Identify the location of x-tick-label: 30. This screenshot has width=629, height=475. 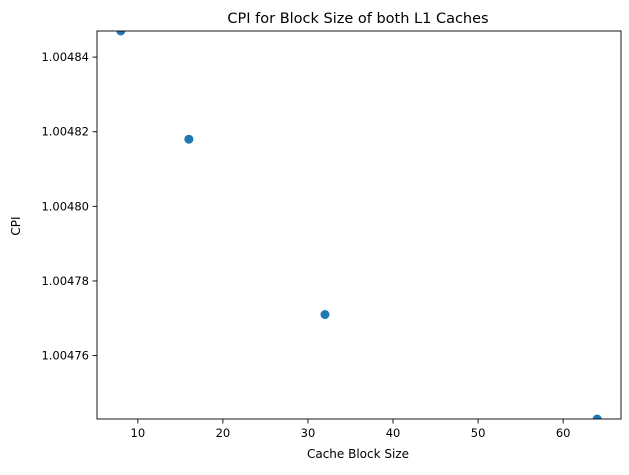
(308, 433).